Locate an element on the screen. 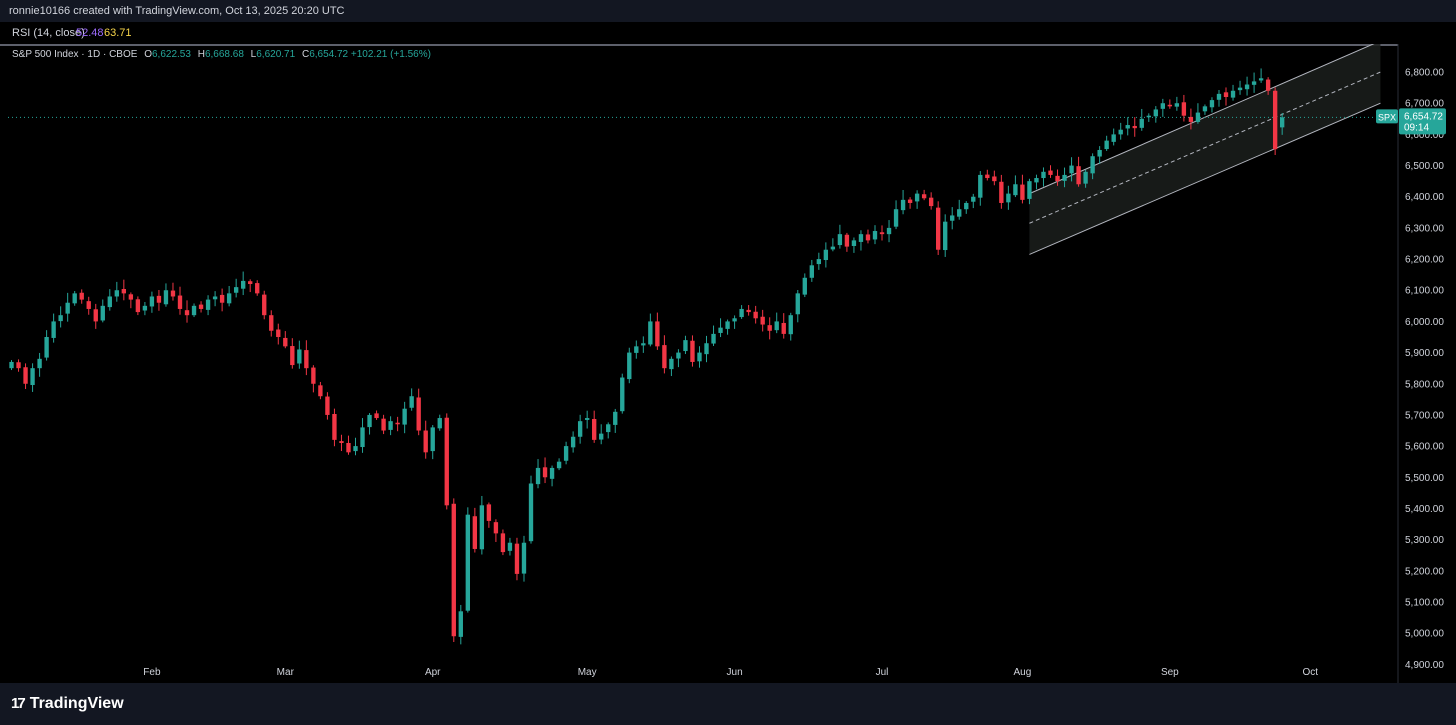  last-price-label: 6,654.72 is located at coordinates (1423, 116).